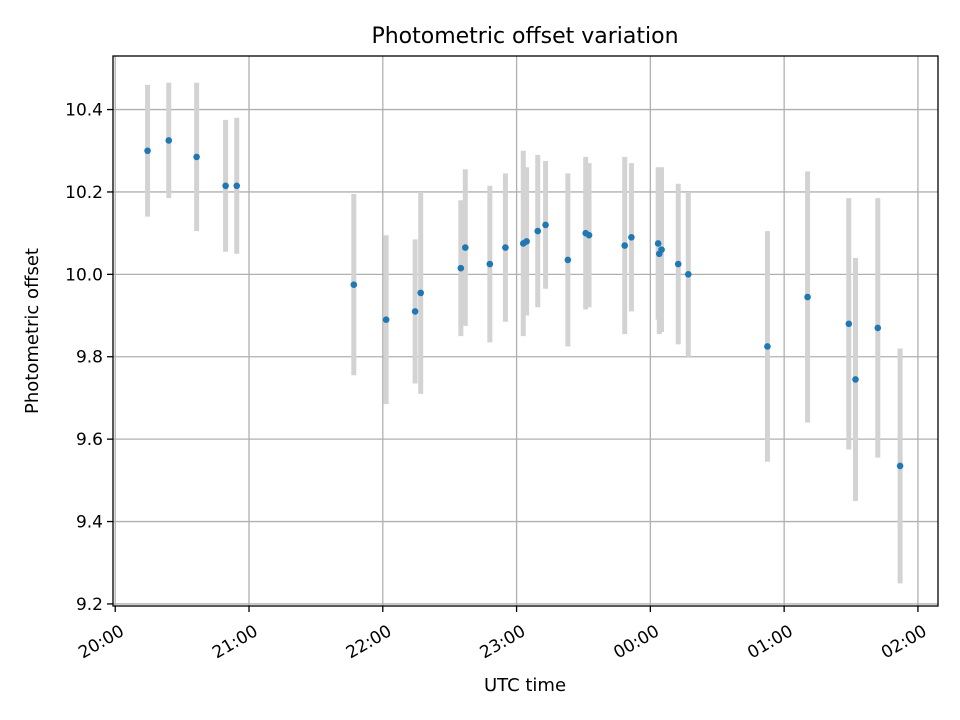  I want to click on y-tick-label: 9.2, so click(89, 605).